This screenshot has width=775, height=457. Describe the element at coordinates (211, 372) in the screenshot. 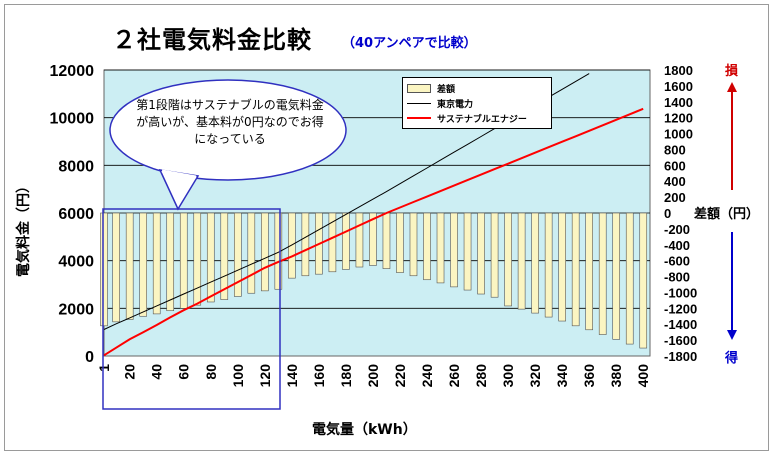

I see `x-tick-label: 80` at that location.